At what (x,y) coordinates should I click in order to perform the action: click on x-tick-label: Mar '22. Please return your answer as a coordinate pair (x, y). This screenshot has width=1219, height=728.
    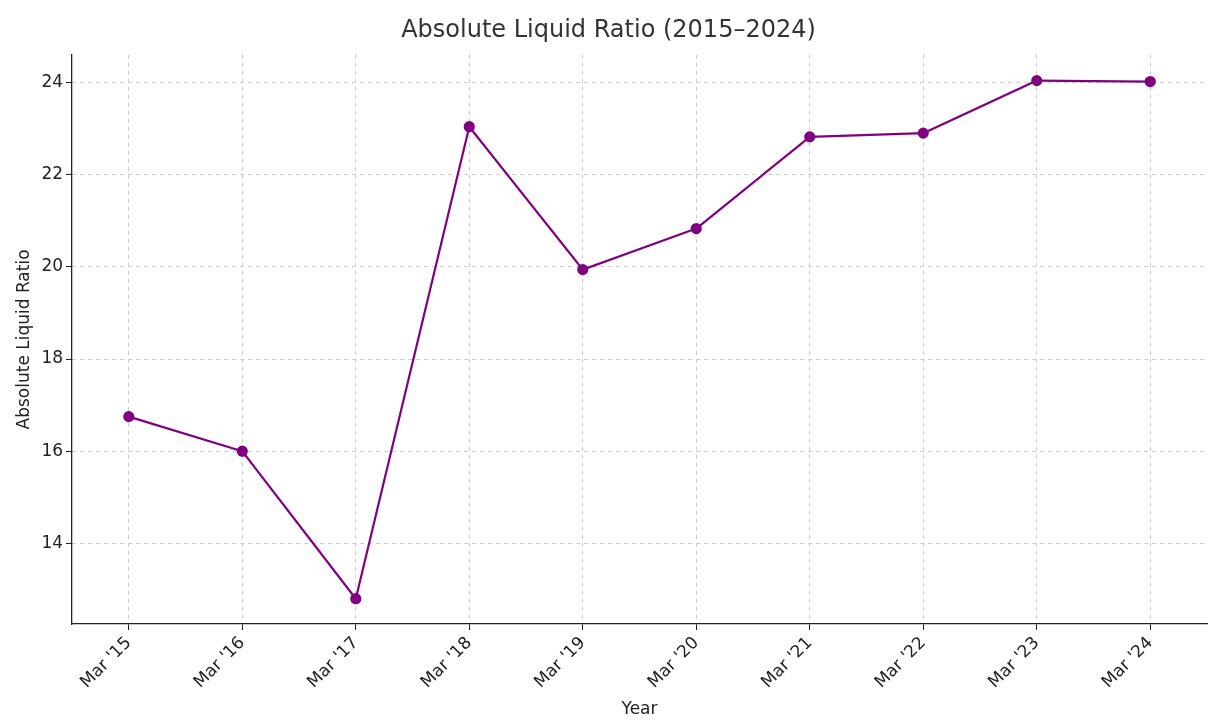
    Looking at the image, I should click on (899, 662).